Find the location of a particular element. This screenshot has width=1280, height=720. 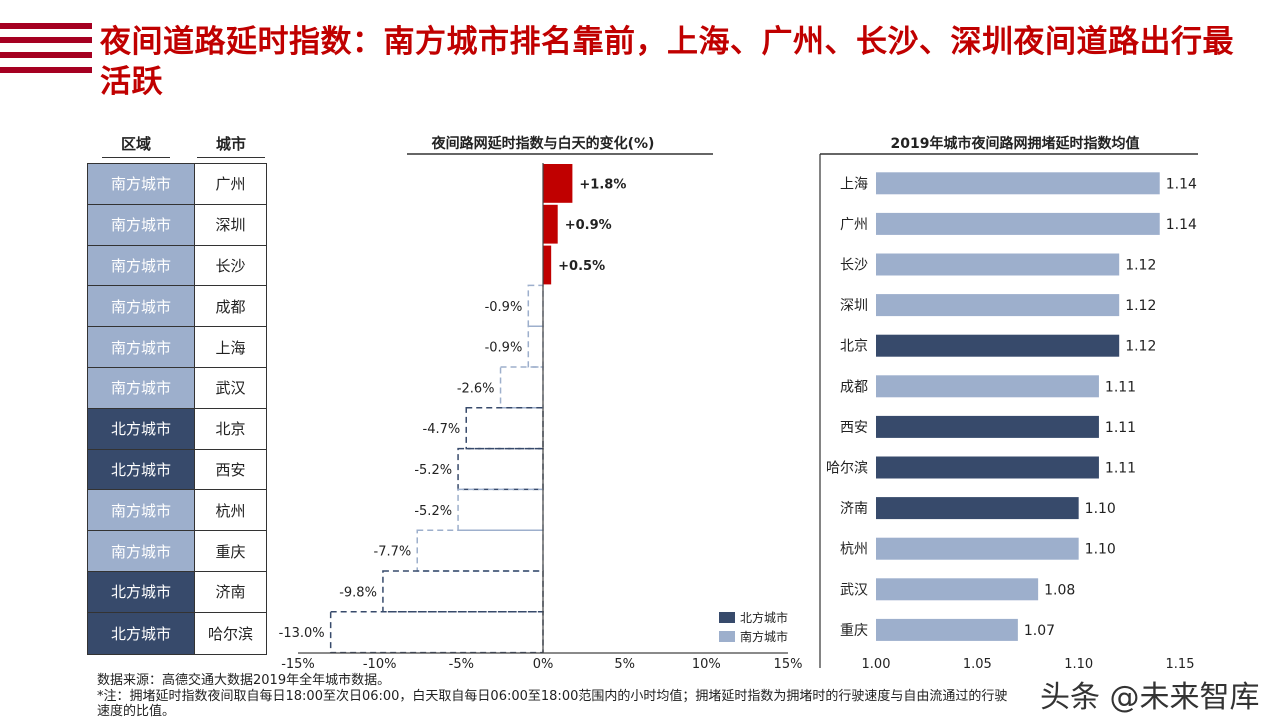

table-header-region: 区域 is located at coordinates (136, 145).